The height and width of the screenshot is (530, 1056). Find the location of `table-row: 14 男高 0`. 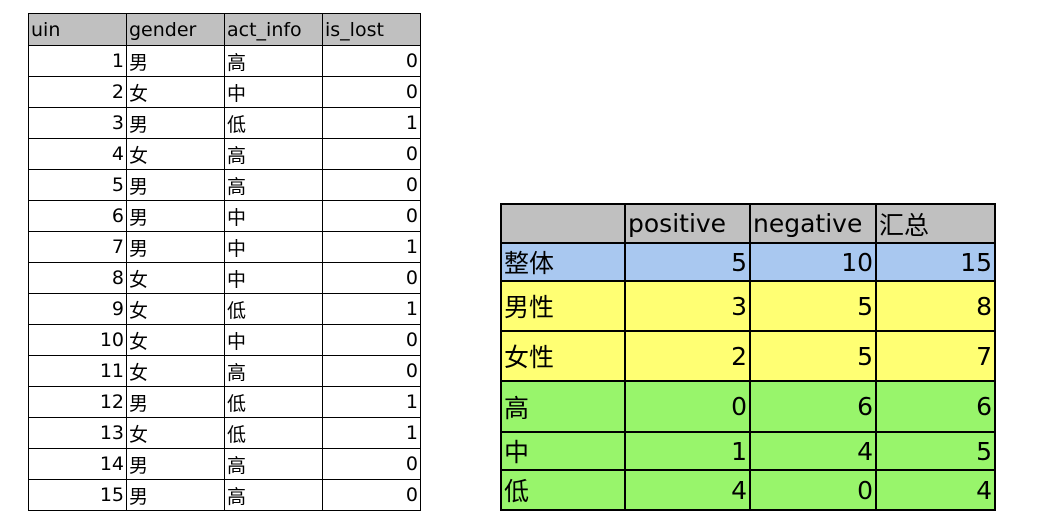

table-row: 14 男高 0 is located at coordinates (224, 464).